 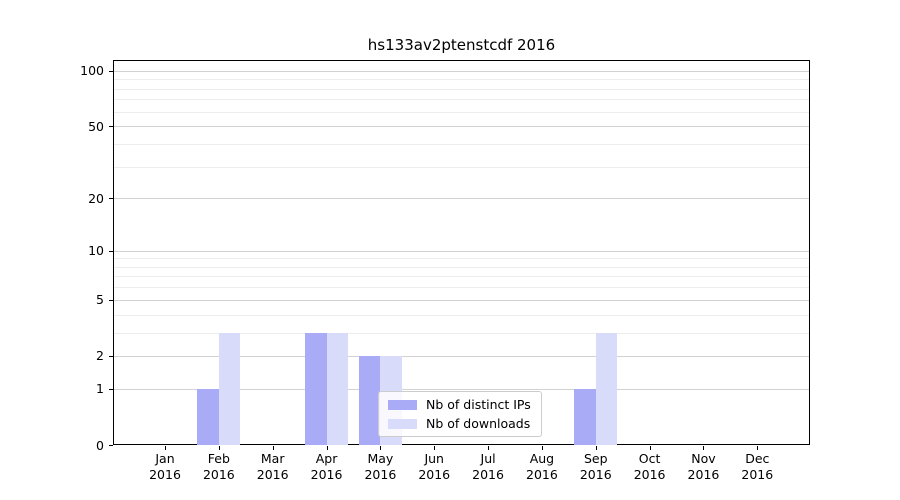 What do you see at coordinates (478, 404) in the screenshot?
I see `legend-label-distinct-ips: Nb of distinct IPs` at bounding box center [478, 404].